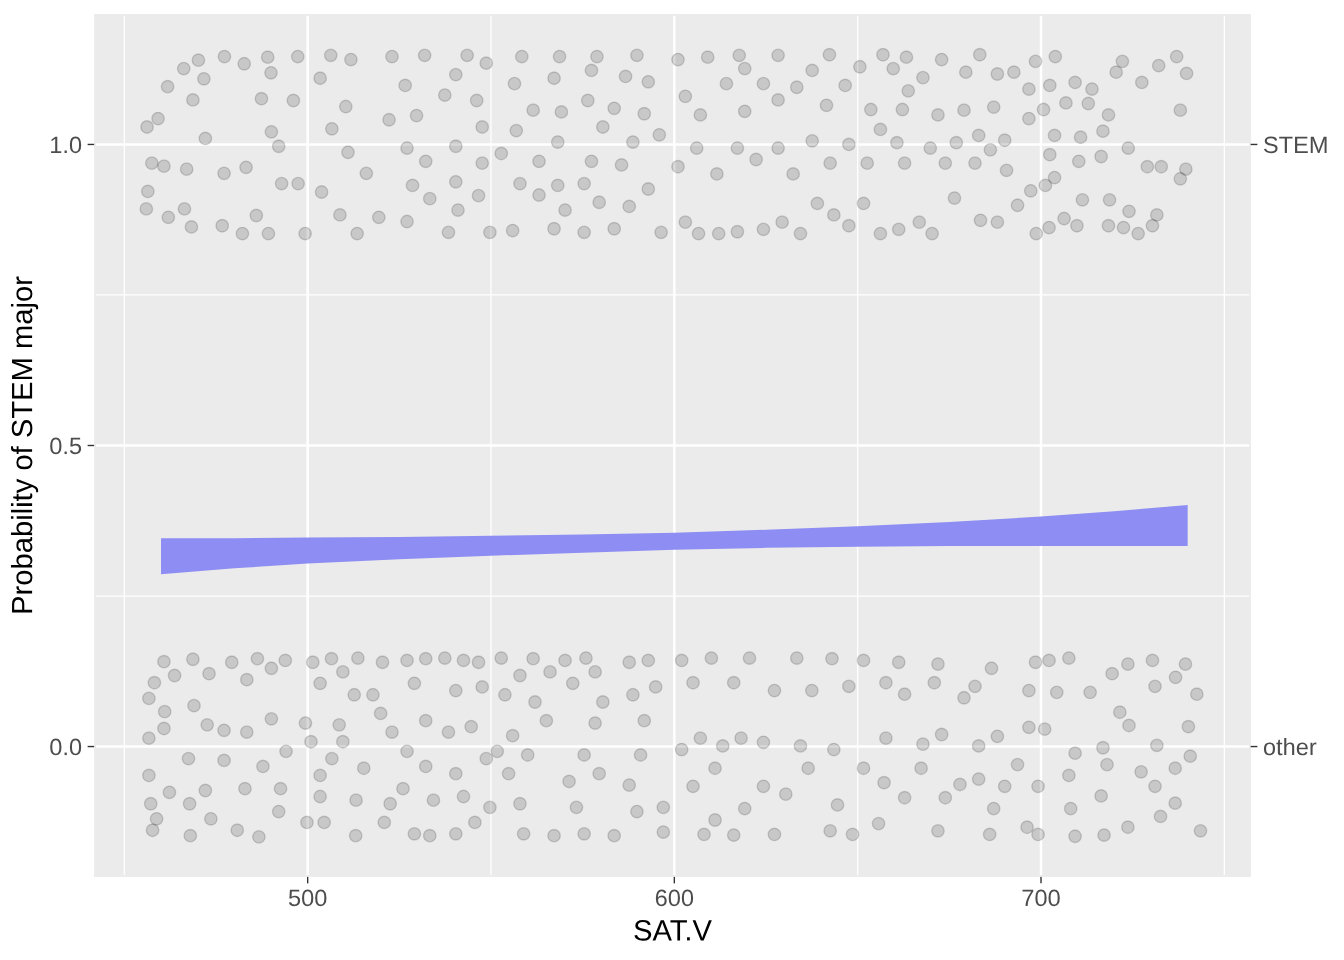 The height and width of the screenshot is (960, 1344). What do you see at coordinates (1295, 145) in the screenshot?
I see `category-label: STEM` at bounding box center [1295, 145].